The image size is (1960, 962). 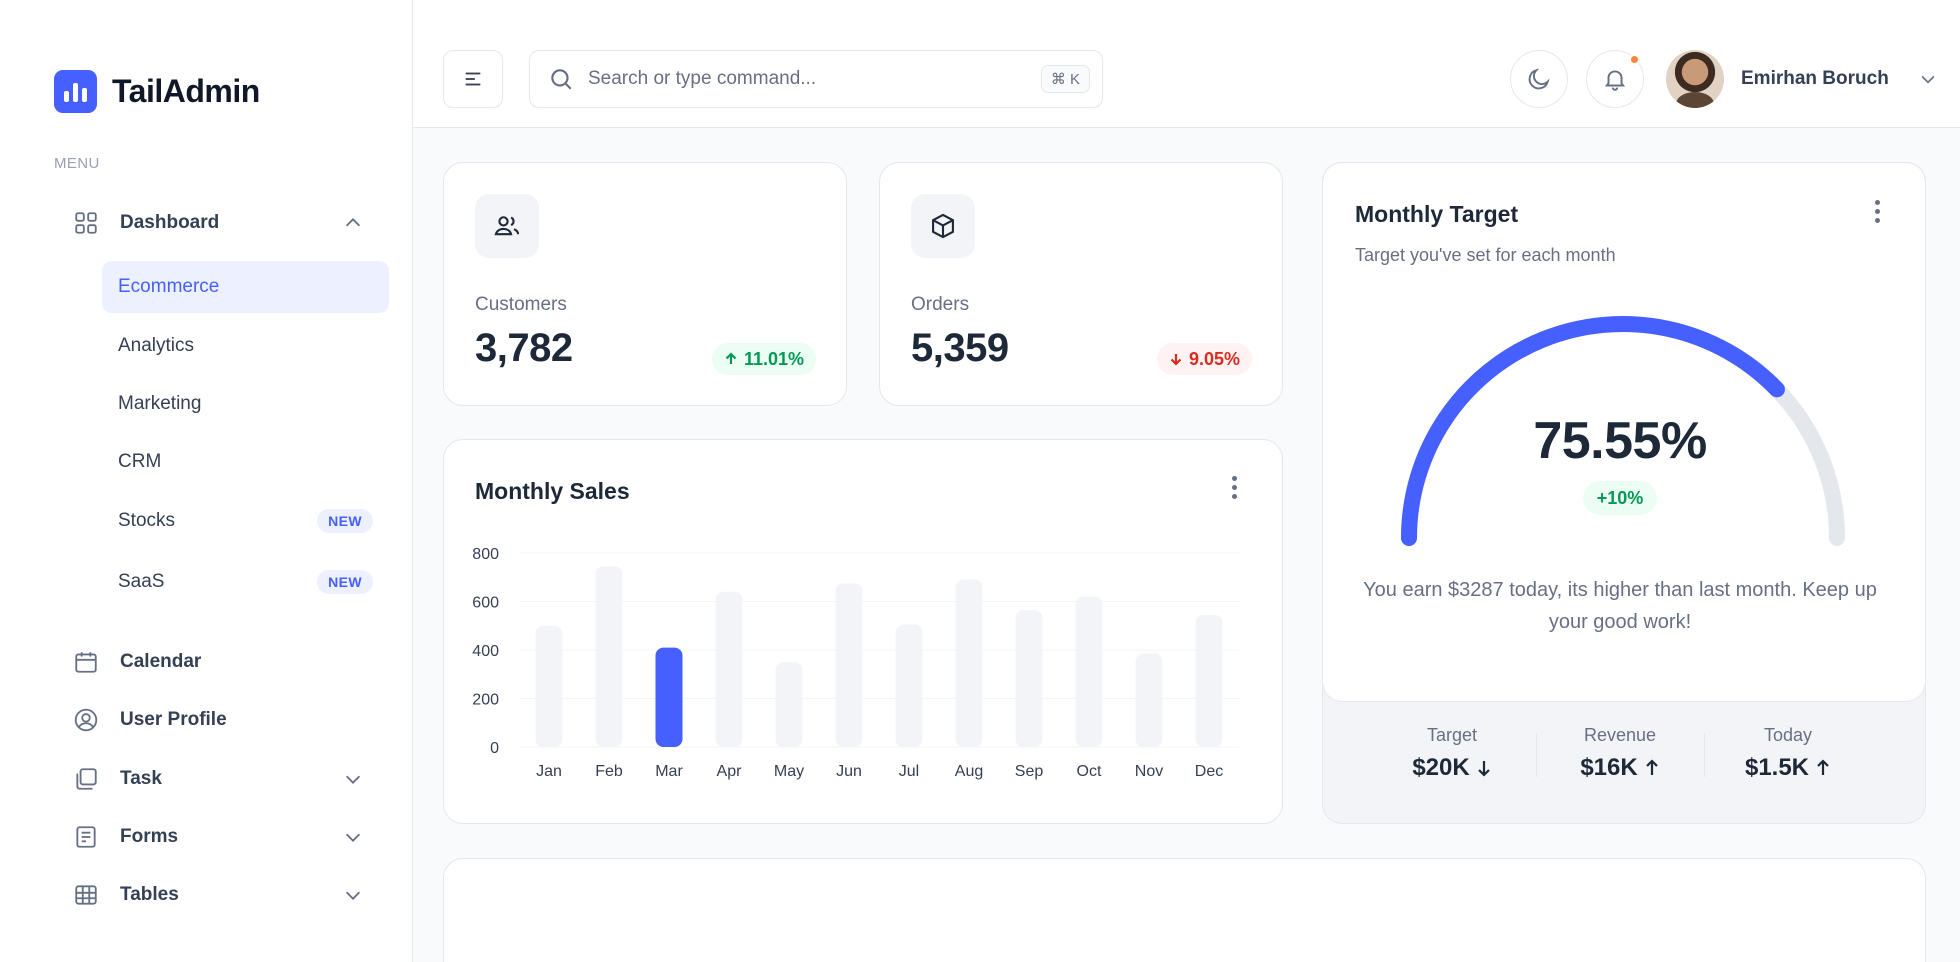 What do you see at coordinates (1065, 79) in the screenshot?
I see `search-shortcut-hint: ⌘ K` at bounding box center [1065, 79].